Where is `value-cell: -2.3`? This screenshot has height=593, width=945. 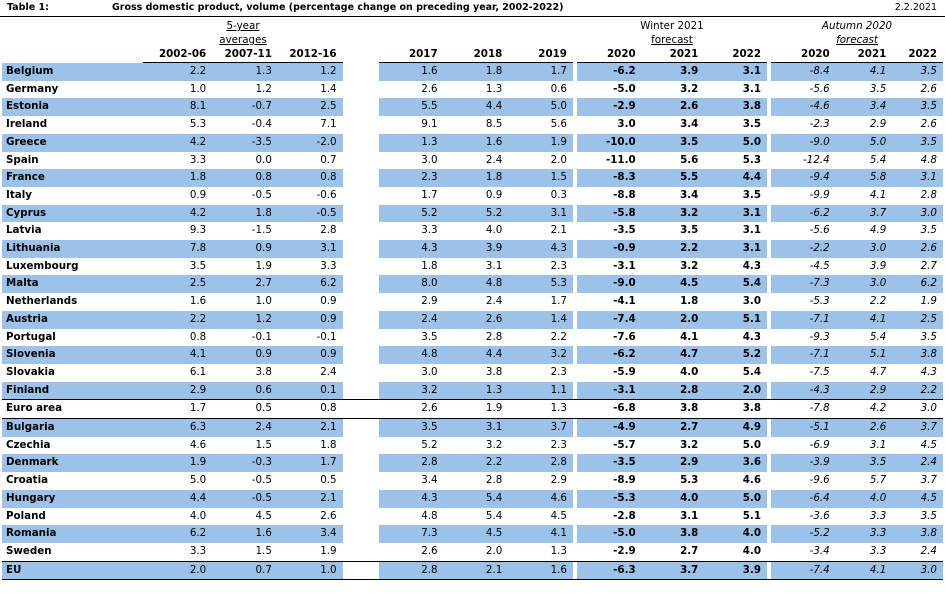 value-cell: -2.3 is located at coordinates (819, 124).